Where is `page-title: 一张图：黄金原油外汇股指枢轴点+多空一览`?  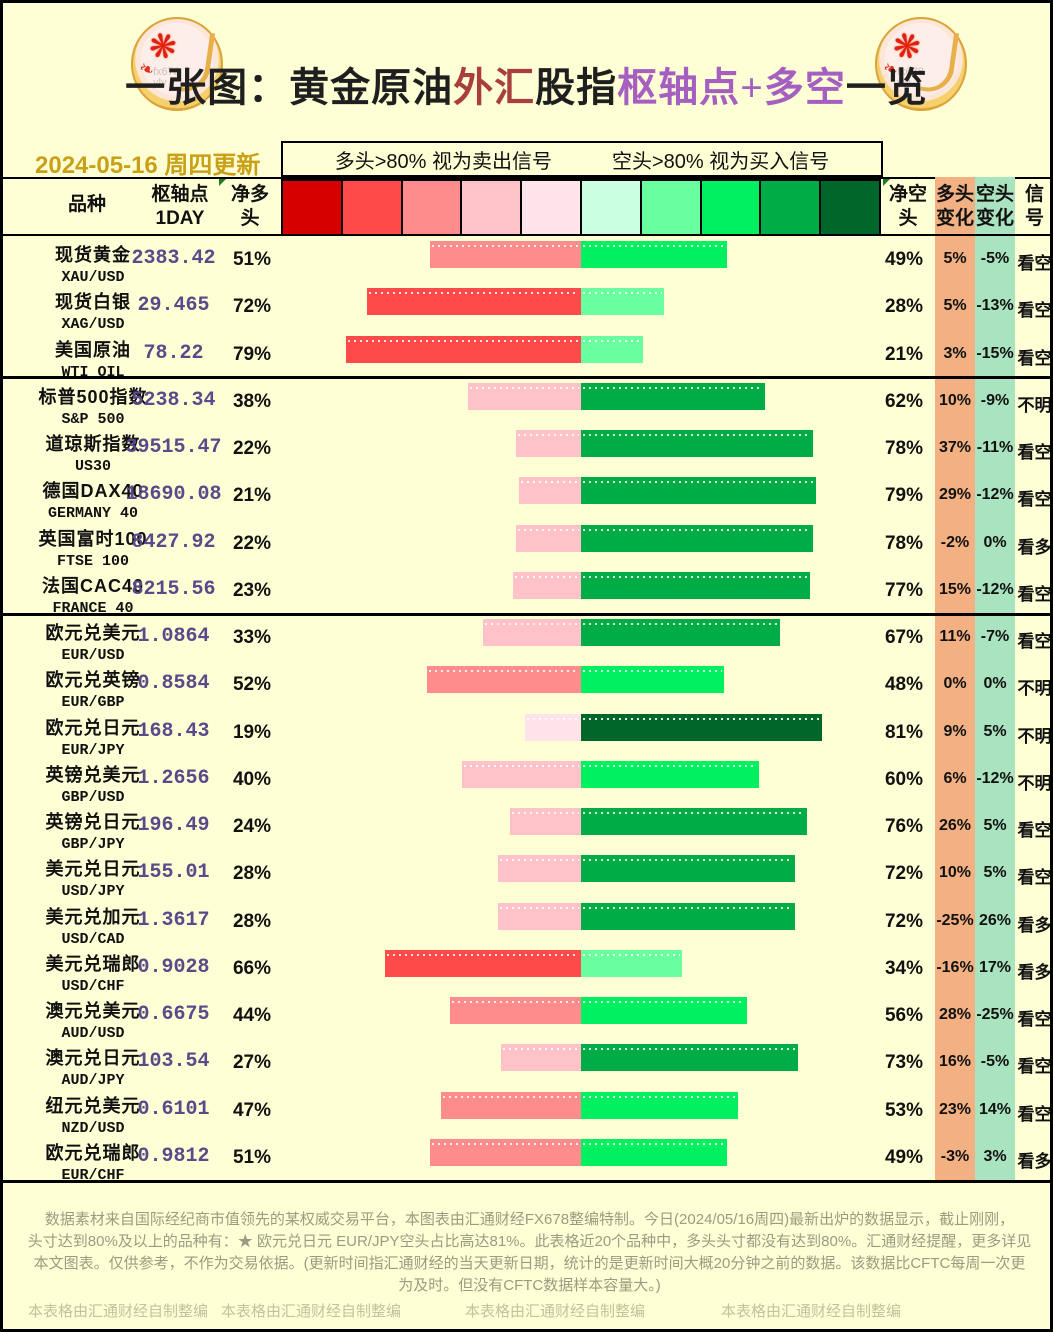 page-title: 一张图：黄金原油外汇股指枢轴点+多空一览 is located at coordinates (526, 84).